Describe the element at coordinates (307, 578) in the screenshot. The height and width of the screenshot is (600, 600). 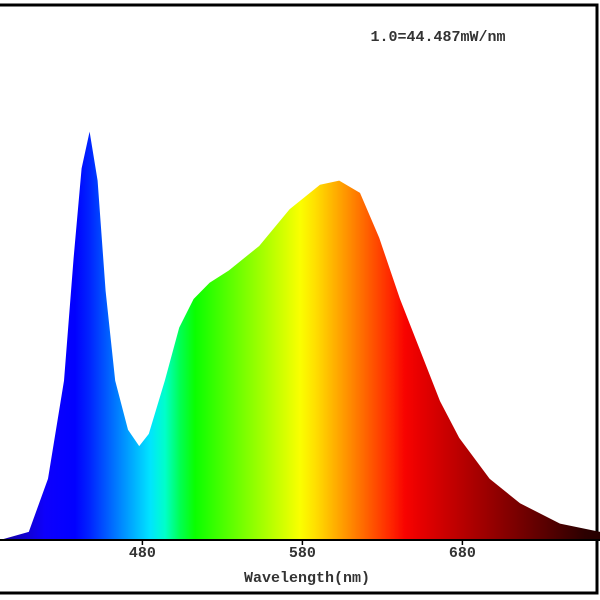
I see `x-axis-label: Wavelength(nm)` at that location.